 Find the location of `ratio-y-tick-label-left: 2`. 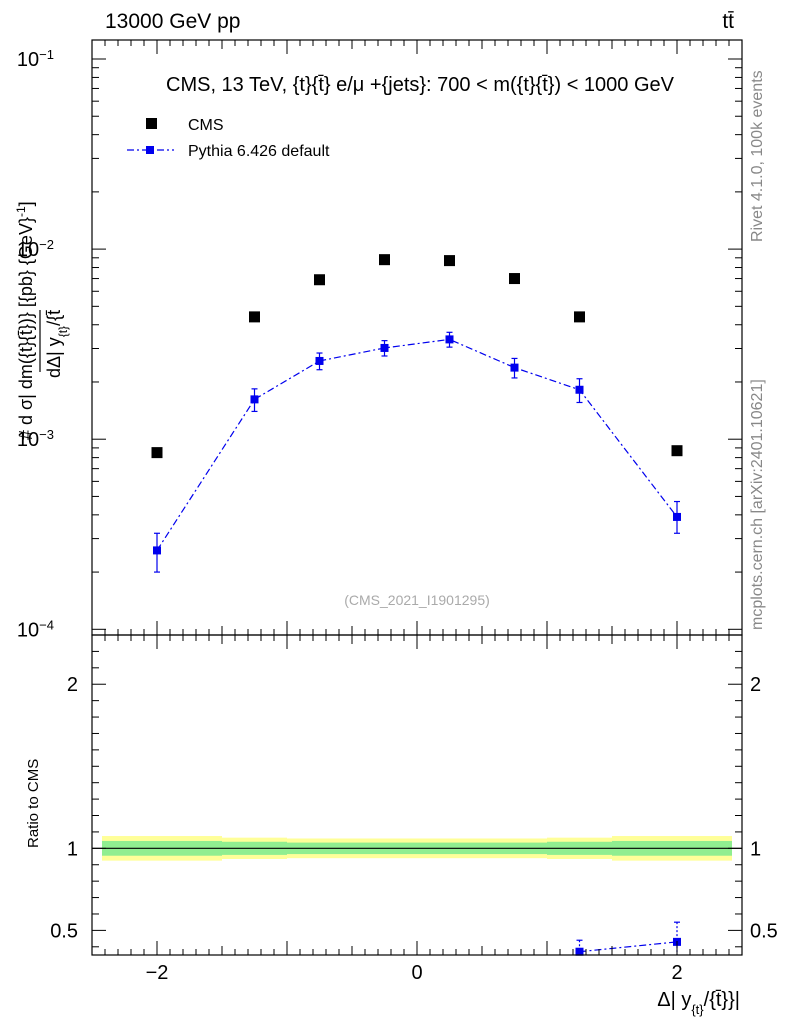

ratio-y-tick-label-left: 2 is located at coordinates (72, 685).